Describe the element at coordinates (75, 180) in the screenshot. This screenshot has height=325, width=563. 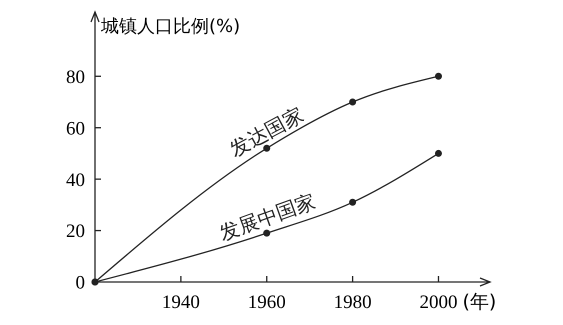
I see `y-tick-label: 40` at that location.